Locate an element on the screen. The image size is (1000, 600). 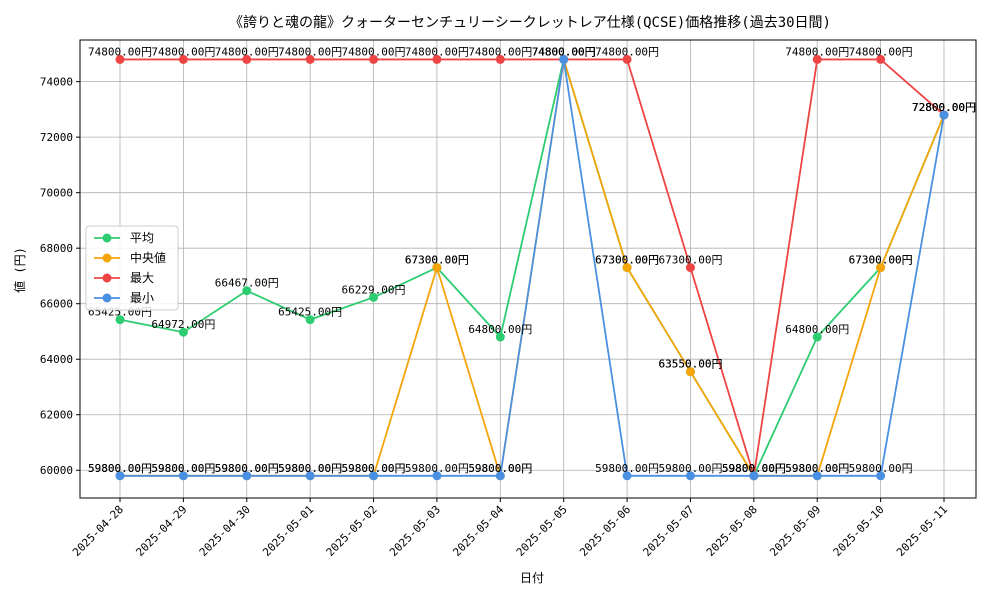
y-tick-label: 74000 is located at coordinates (56, 82).